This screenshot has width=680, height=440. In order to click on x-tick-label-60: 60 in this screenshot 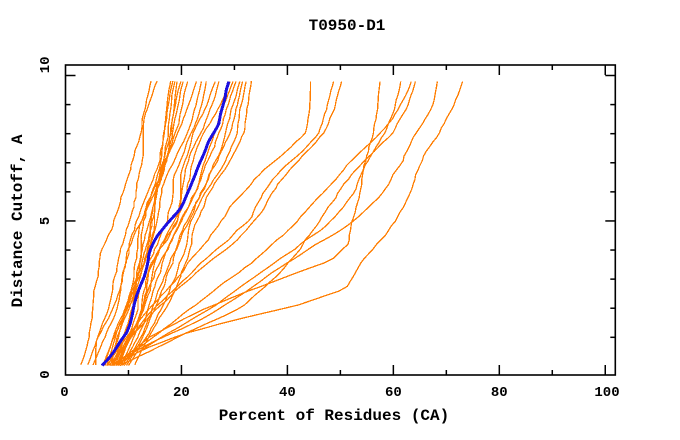, I will do `click(393, 393)`.